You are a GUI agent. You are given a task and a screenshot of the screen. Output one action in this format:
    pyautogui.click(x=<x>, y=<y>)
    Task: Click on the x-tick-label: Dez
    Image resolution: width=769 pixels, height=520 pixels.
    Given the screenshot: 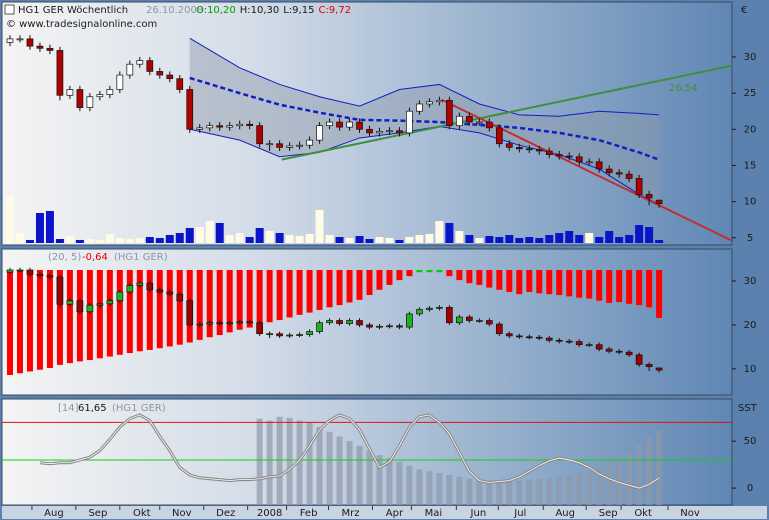 What is the action you would take?
    pyautogui.click(x=225, y=513)
    